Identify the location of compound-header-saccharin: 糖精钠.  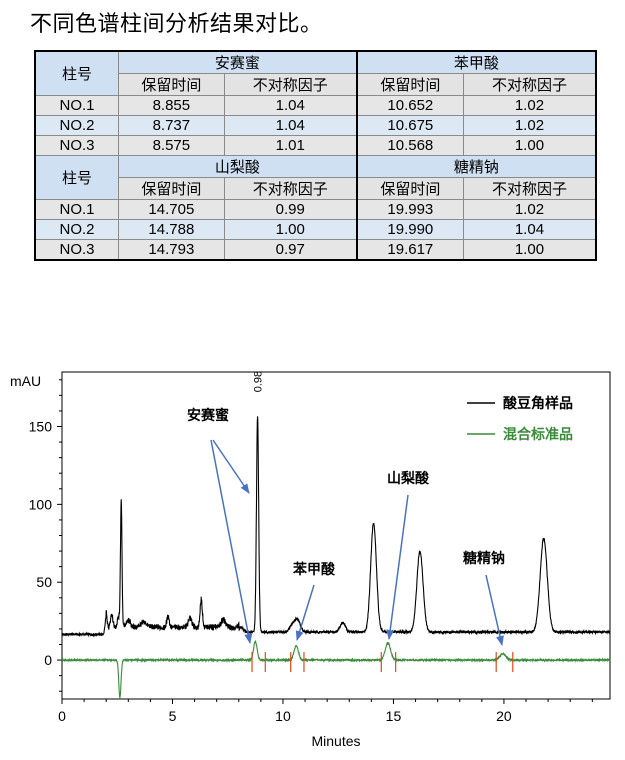
(477, 166).